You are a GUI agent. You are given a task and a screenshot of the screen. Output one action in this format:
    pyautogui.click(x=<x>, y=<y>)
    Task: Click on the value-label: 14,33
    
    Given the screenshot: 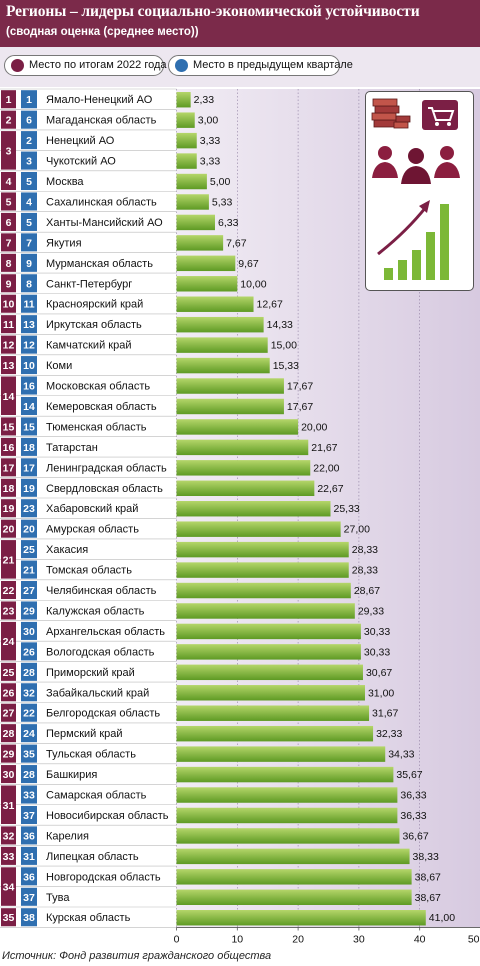 What is the action you would take?
    pyautogui.click(x=280, y=325)
    